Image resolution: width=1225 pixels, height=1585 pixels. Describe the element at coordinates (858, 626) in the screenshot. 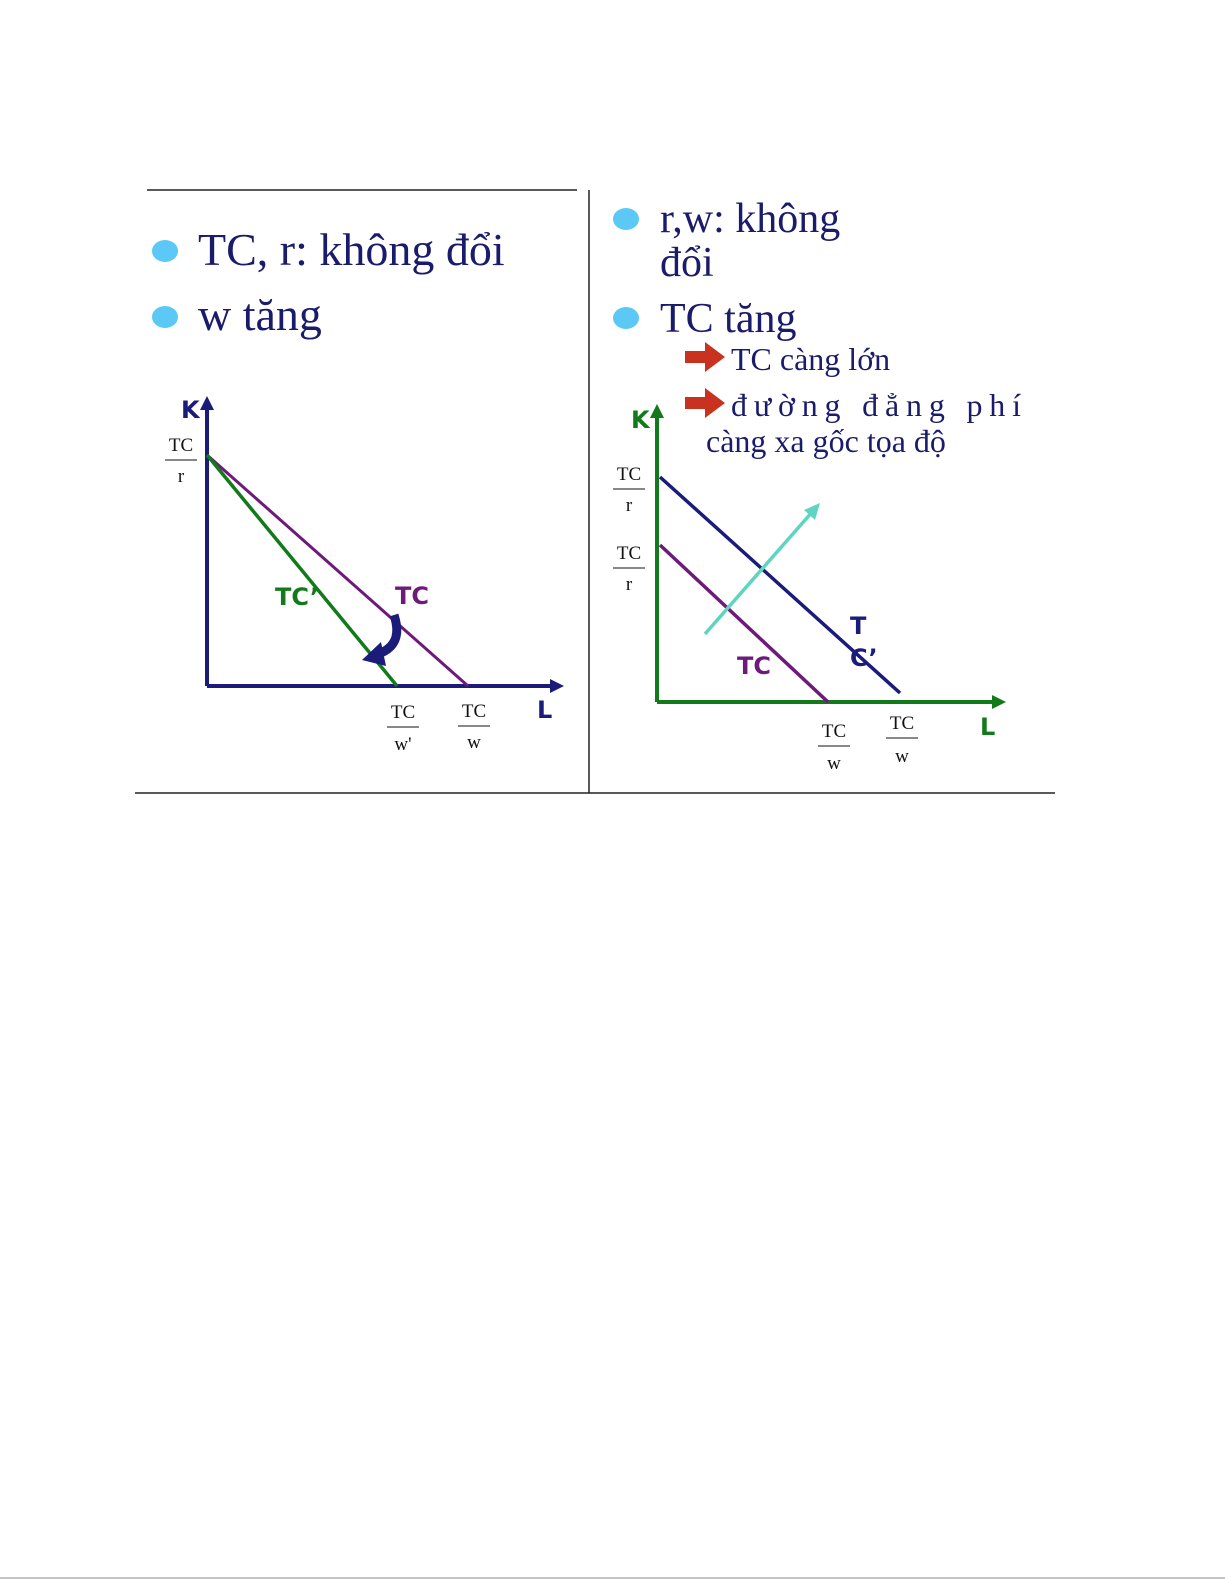

I see `line-label: T` at that location.